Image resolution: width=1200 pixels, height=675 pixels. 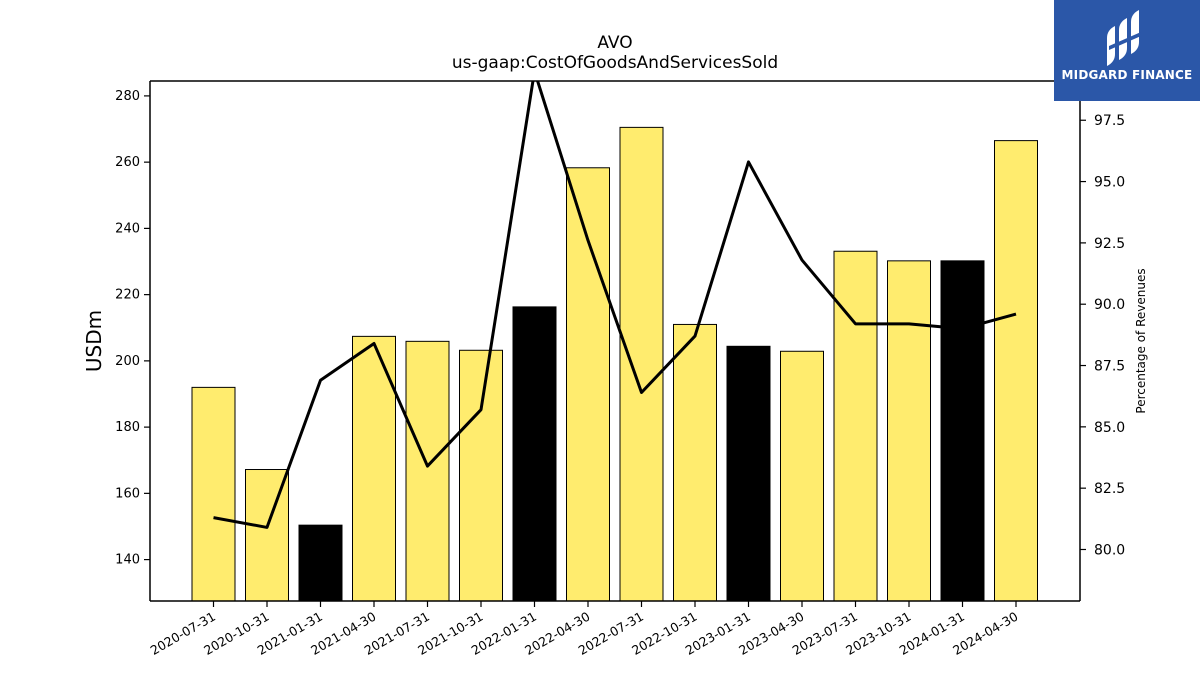 I want to click on y2-tick-label: 90.0, so click(x=1109, y=305).